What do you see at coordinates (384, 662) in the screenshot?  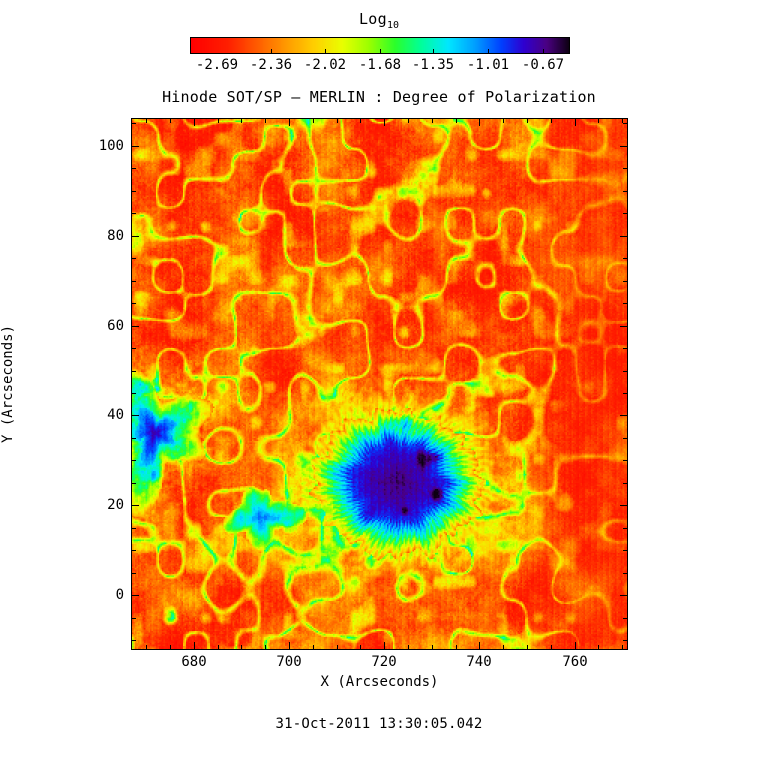 I see `x-axis-tick-label: 720` at bounding box center [384, 662].